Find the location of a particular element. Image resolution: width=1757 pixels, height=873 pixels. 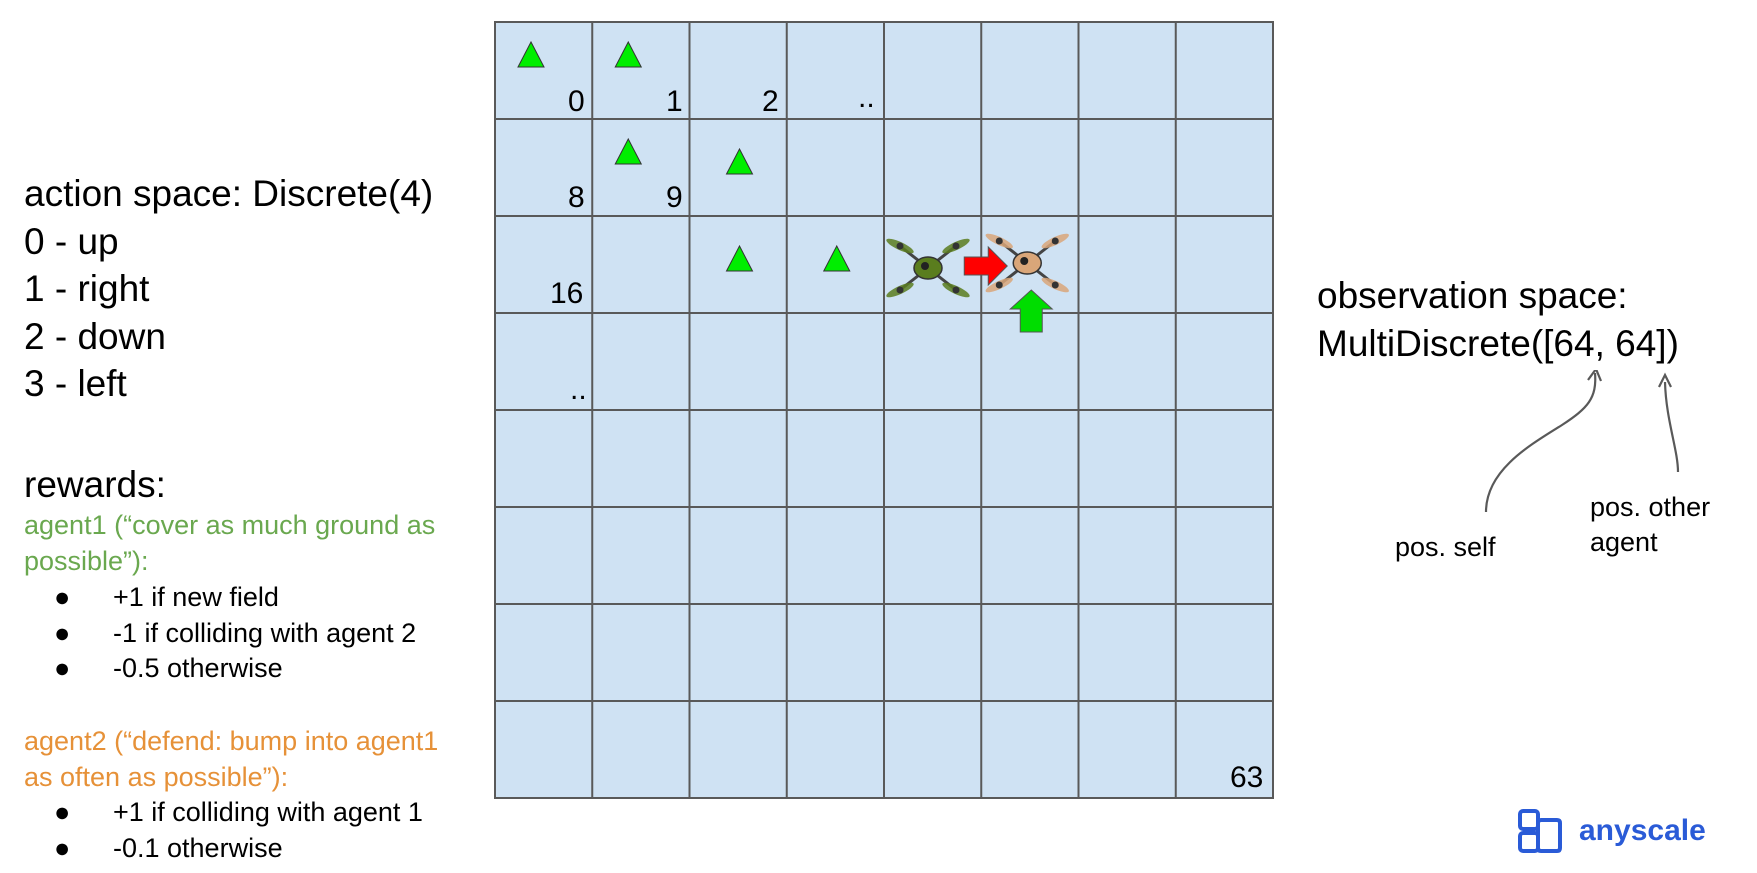

right-arrow-icon is located at coordinates (985, 266).